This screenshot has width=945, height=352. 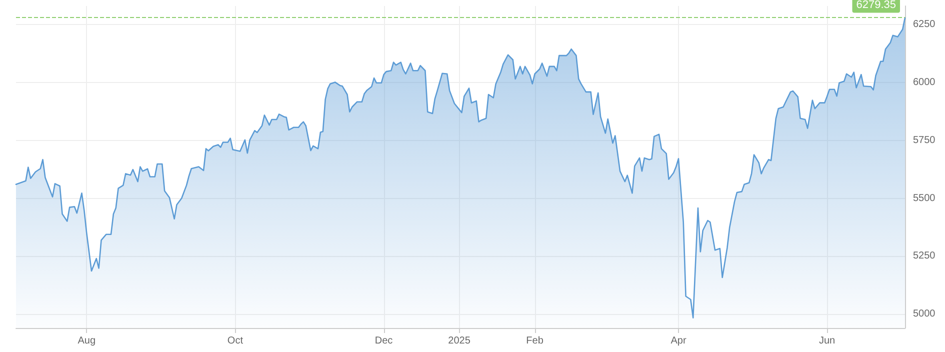 I want to click on x-tick-label: Aug, so click(x=87, y=341).